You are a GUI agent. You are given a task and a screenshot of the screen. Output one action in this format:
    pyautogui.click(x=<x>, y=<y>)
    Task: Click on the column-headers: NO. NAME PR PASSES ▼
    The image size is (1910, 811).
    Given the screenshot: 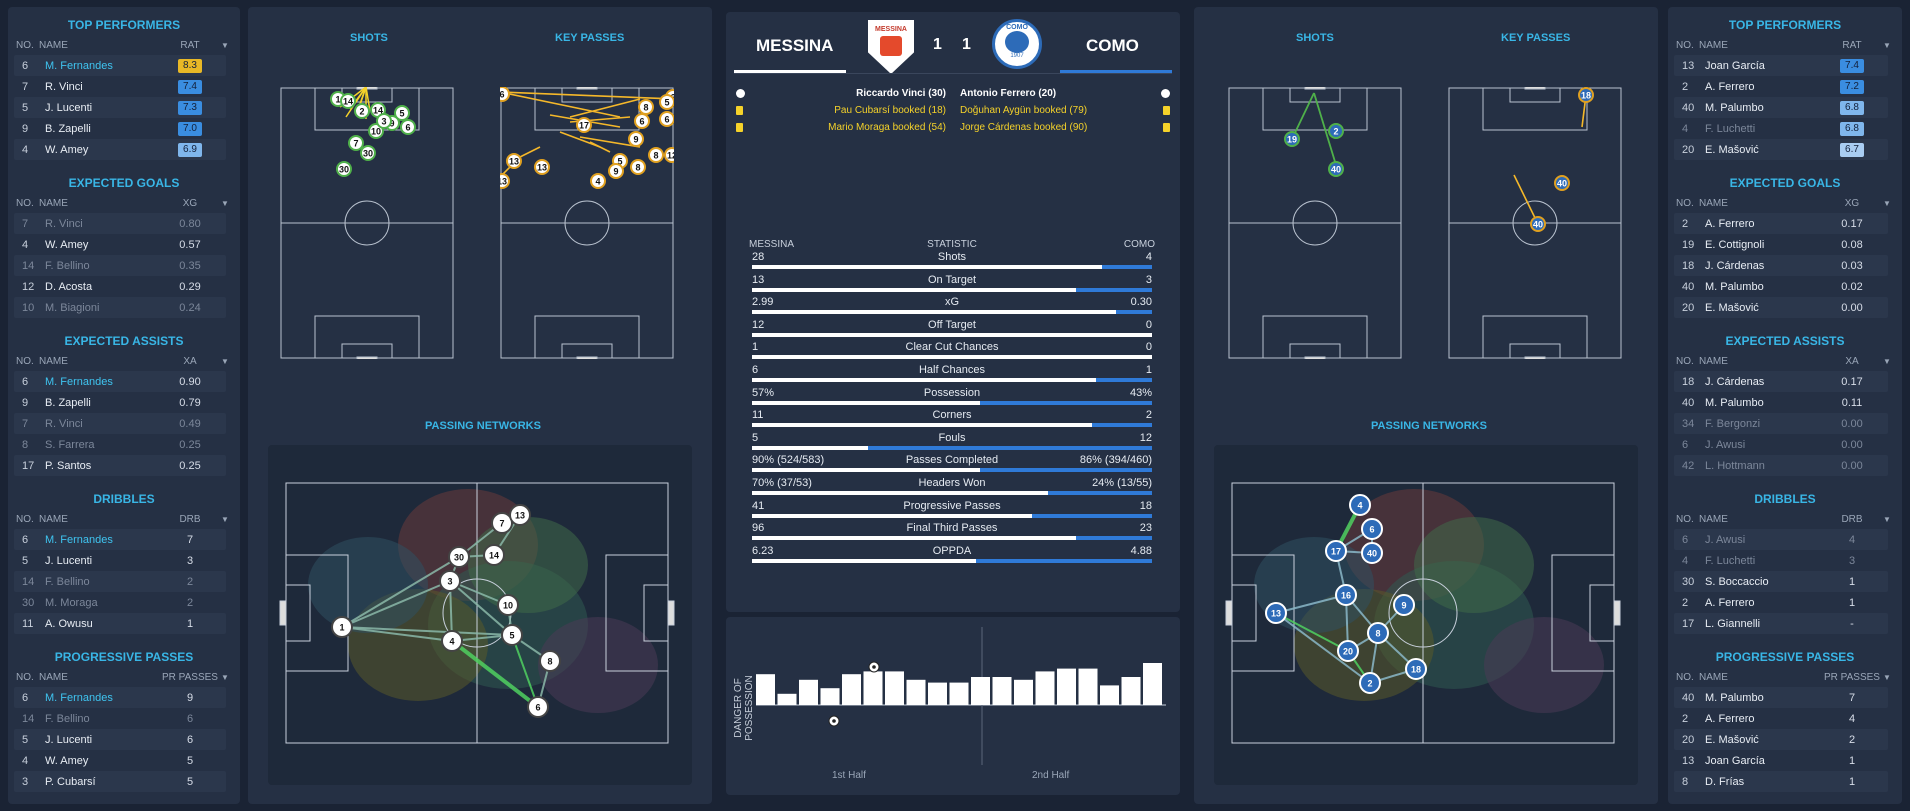 What is the action you would take?
    pyautogui.click(x=124, y=677)
    